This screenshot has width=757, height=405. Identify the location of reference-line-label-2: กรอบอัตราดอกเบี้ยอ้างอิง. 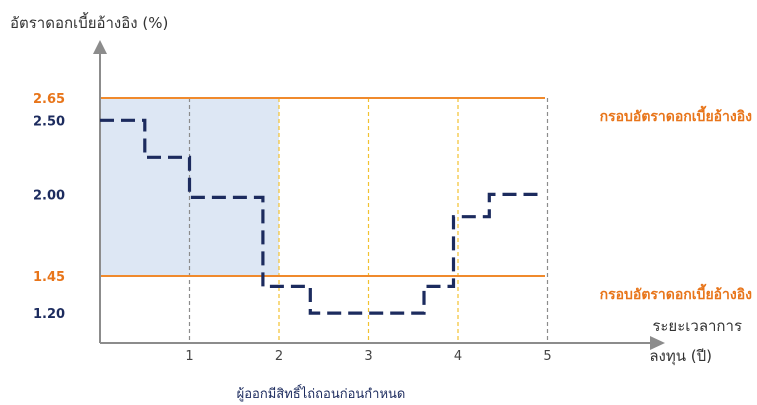
(676, 293).